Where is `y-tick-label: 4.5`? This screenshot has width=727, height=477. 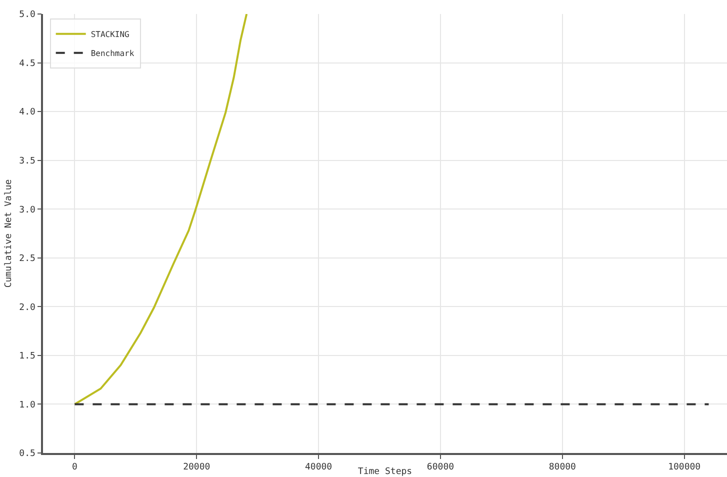 y-tick-label: 4.5 is located at coordinates (27, 63).